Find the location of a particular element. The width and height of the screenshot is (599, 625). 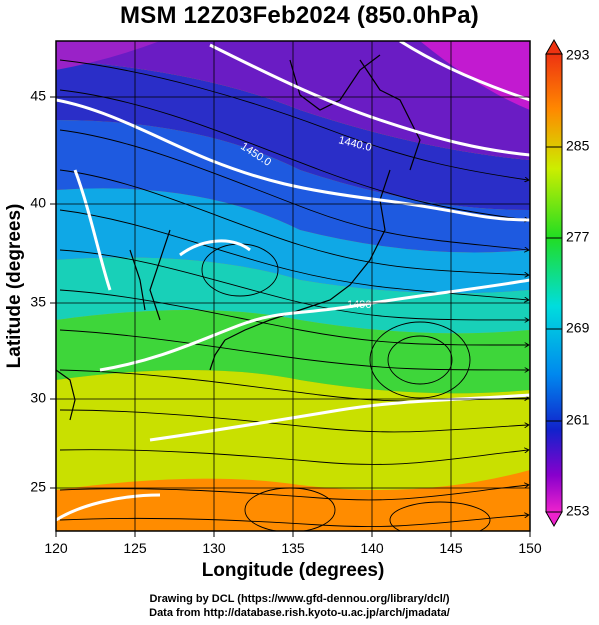

colorbar-label: 285 is located at coordinates (578, 146).